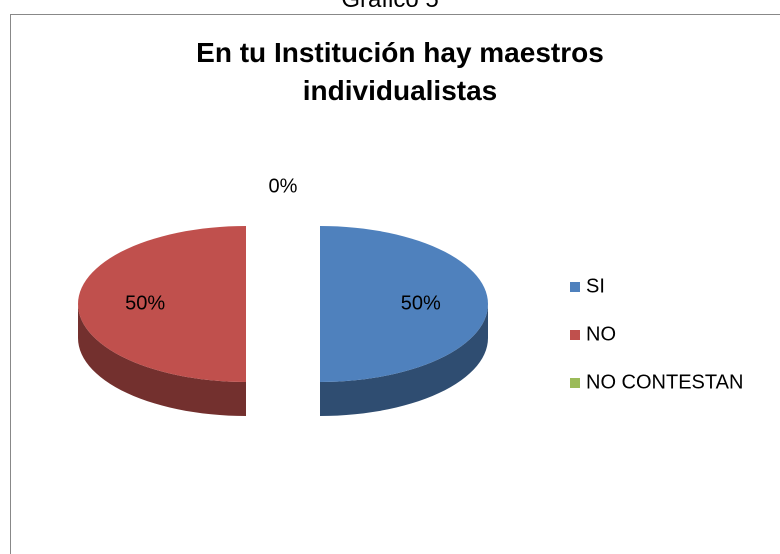 The height and width of the screenshot is (554, 780). What do you see at coordinates (664, 382) in the screenshot?
I see `legend-label: NO CONTESTAN` at bounding box center [664, 382].